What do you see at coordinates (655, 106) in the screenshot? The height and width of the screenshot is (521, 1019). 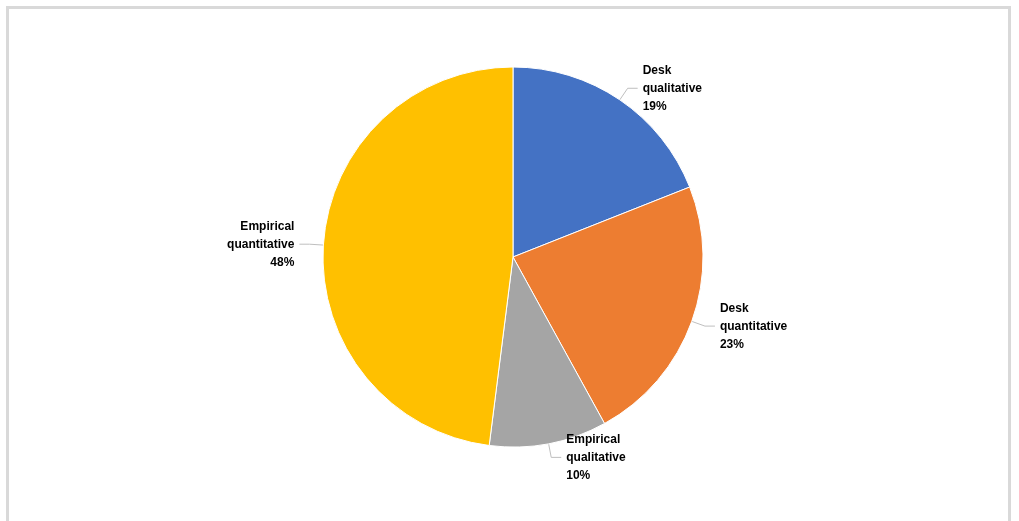 I see `data-label: 19%` at bounding box center [655, 106].